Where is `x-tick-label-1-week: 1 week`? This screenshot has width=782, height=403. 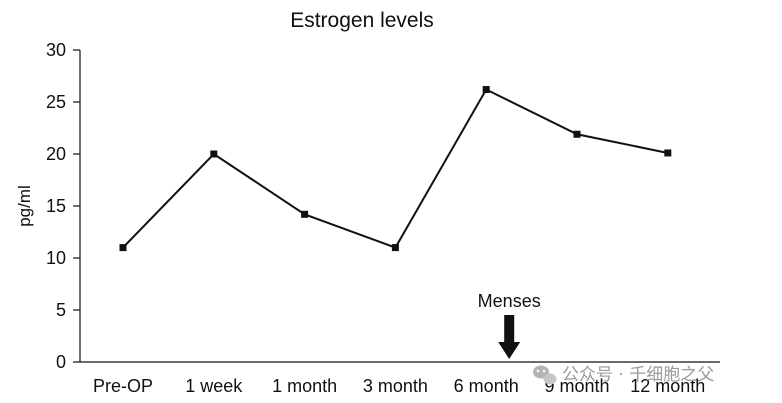
x-tick-label-1-week: 1 week is located at coordinates (214, 386).